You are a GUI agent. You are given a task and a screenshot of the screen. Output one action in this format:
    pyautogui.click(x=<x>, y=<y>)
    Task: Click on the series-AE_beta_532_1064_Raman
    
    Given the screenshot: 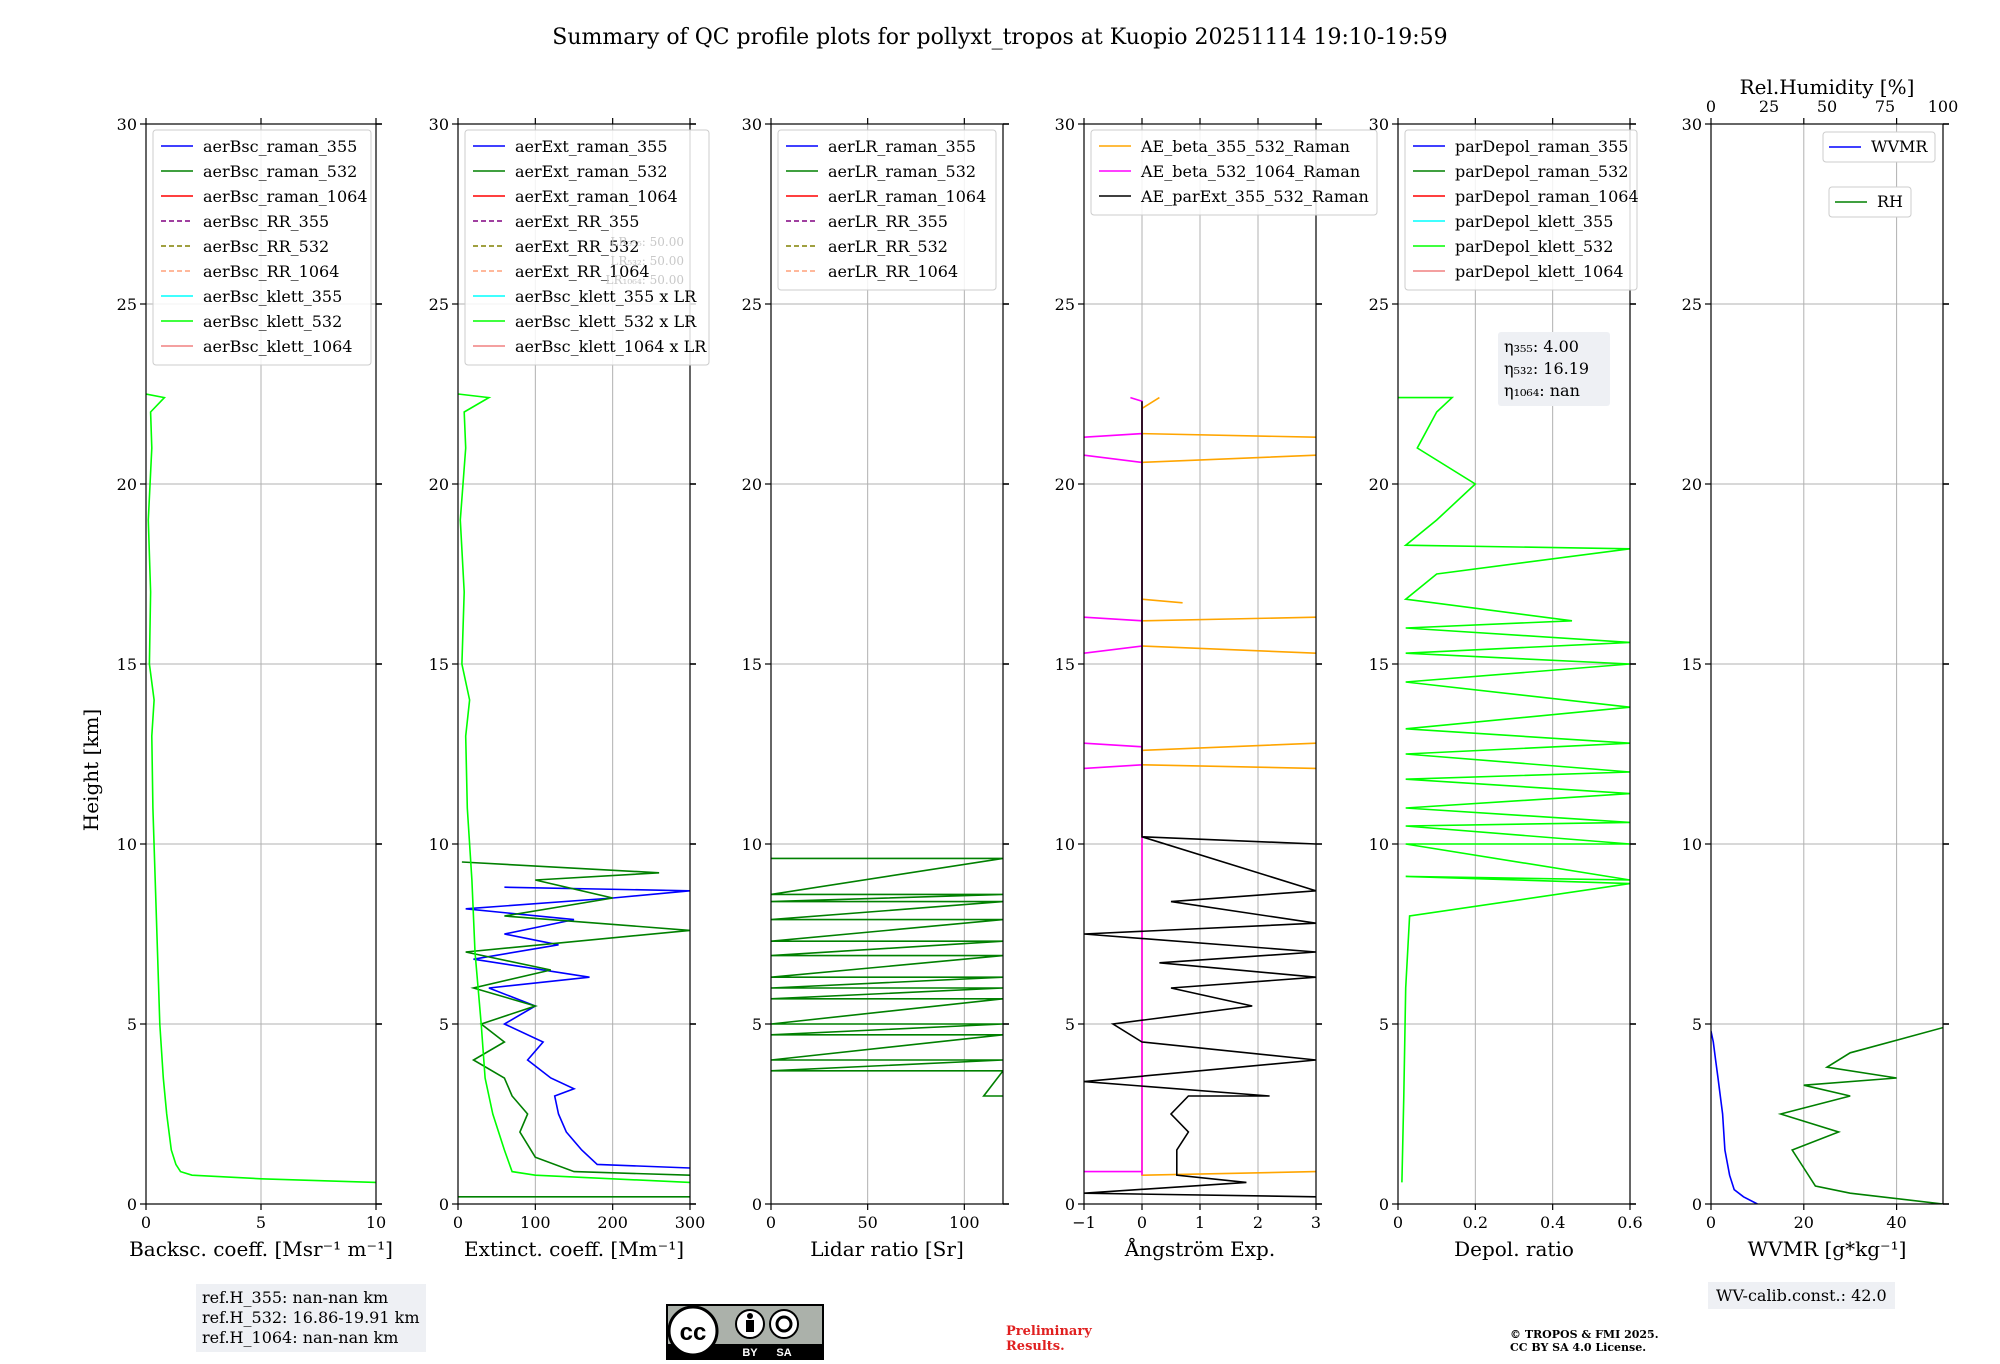 What is the action you would take?
    pyautogui.click(x=1113, y=786)
    